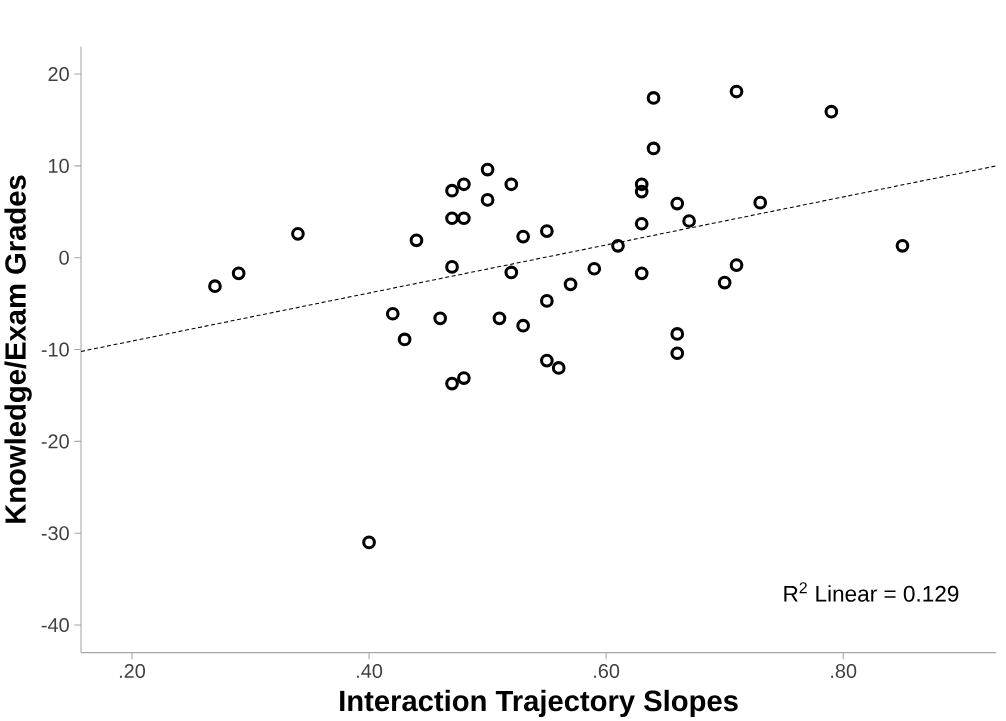 This screenshot has height=721, width=1006. Describe the element at coordinates (55, 624) in the screenshot. I see `y-tick-label: -40` at that location.